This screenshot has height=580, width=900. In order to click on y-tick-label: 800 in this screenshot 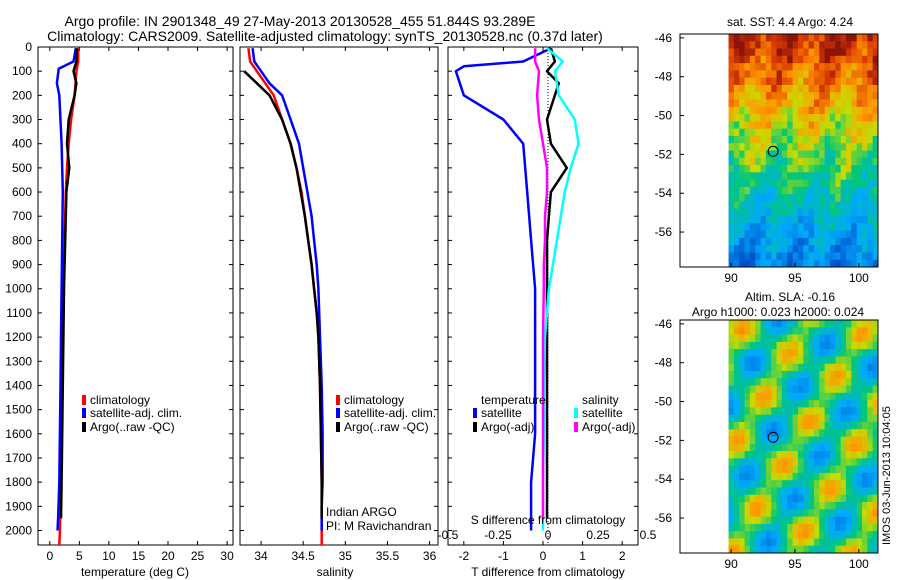, I will do `click(22, 240)`.